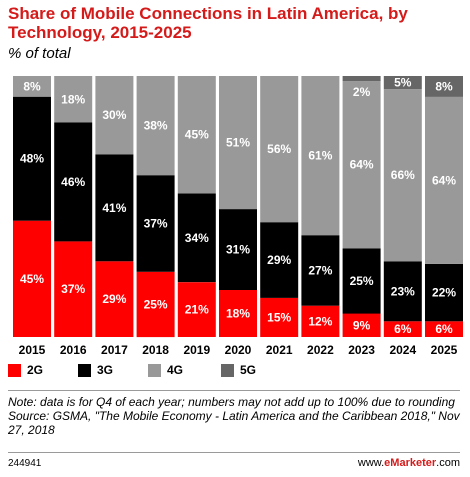  I want to click on bar-label-4g-2019: 45%, so click(197, 135).